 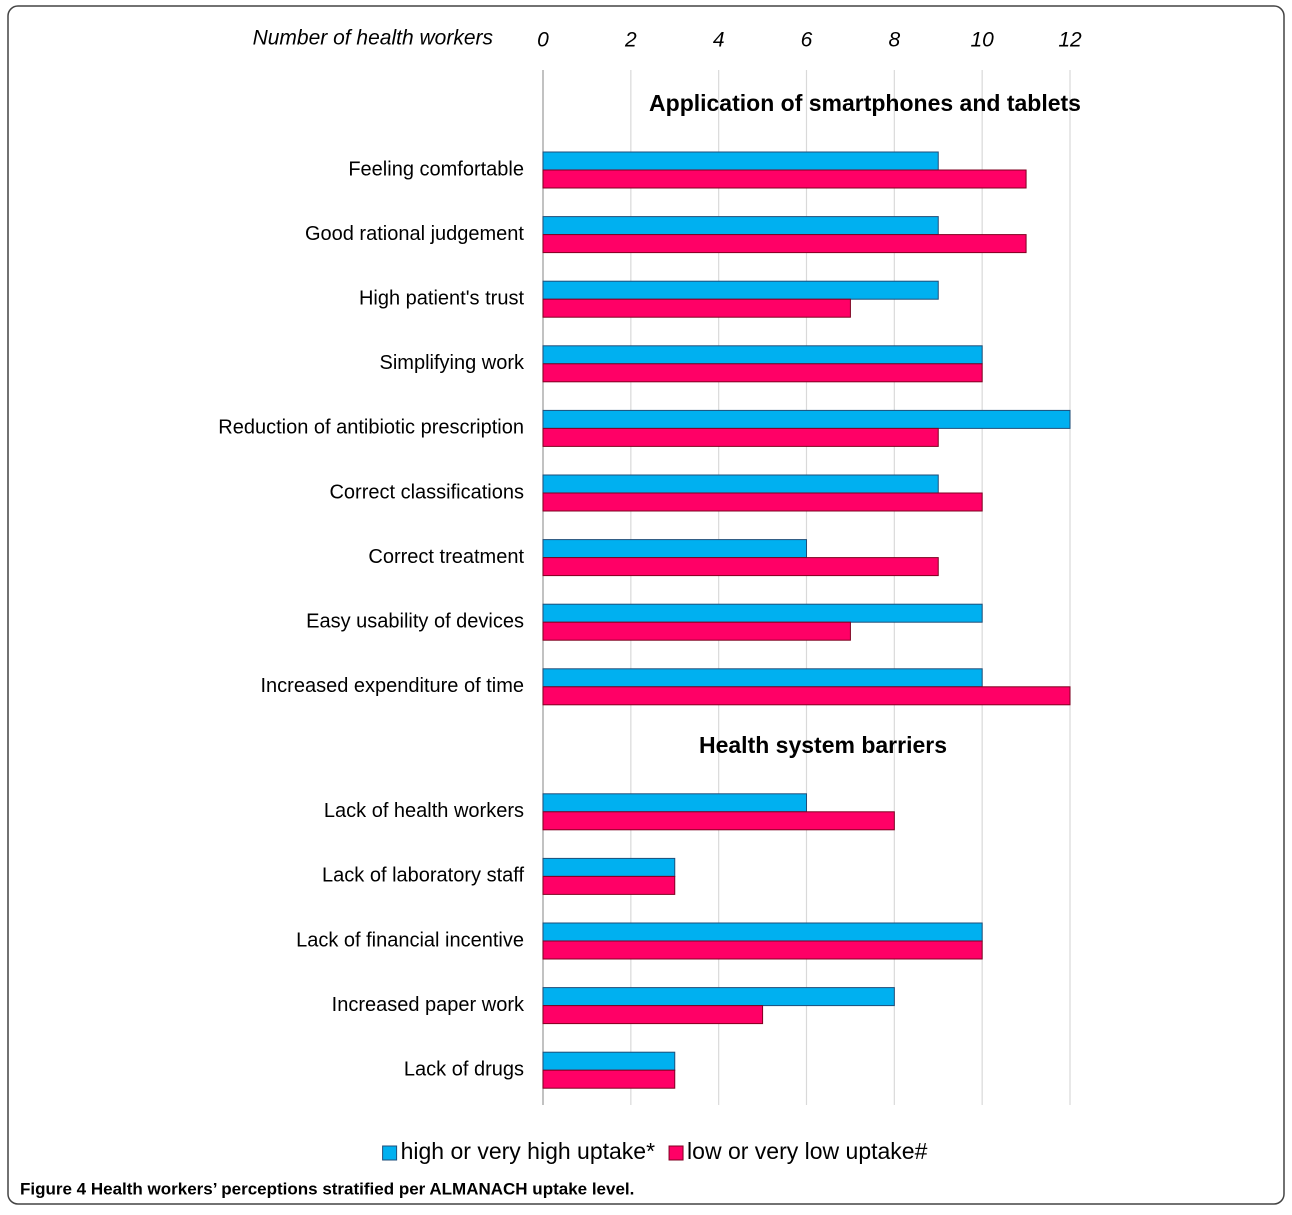 What do you see at coordinates (1070, 40) in the screenshot?
I see `x-tick-label: 12` at bounding box center [1070, 40].